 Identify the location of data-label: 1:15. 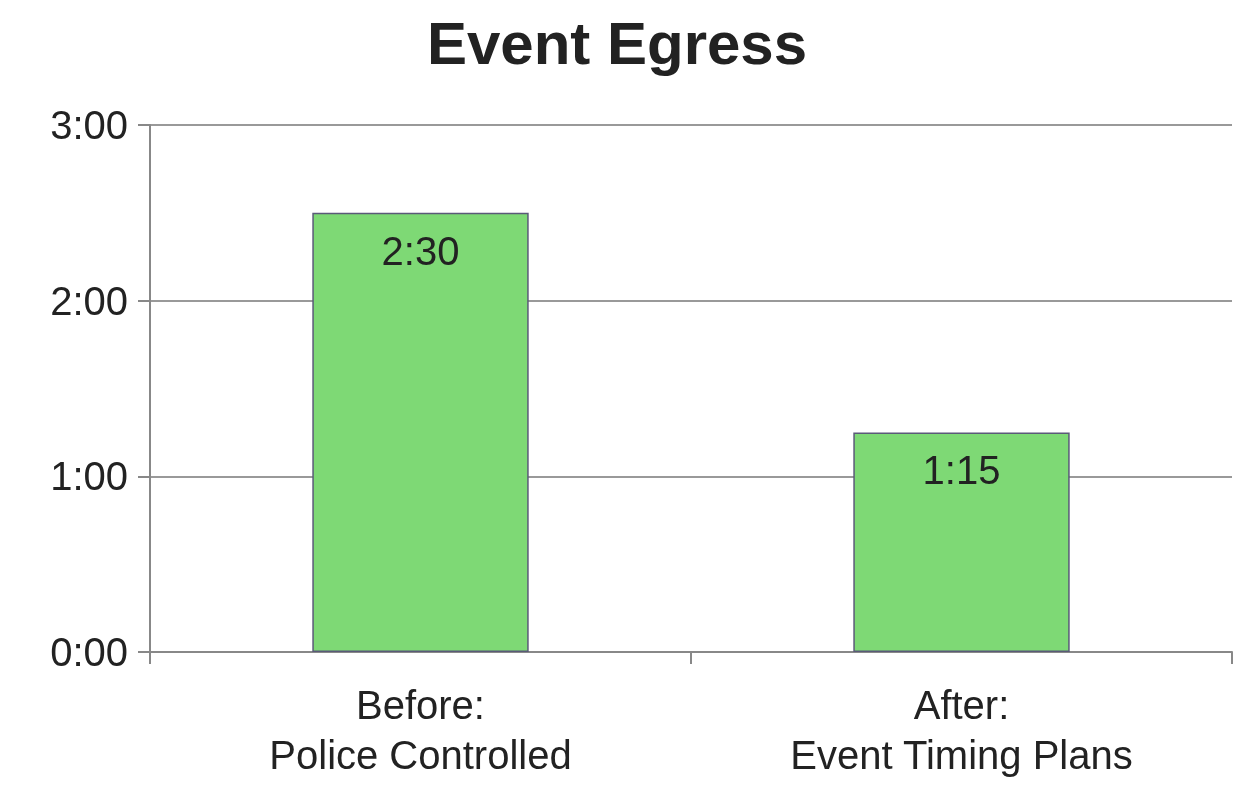
(961, 470).